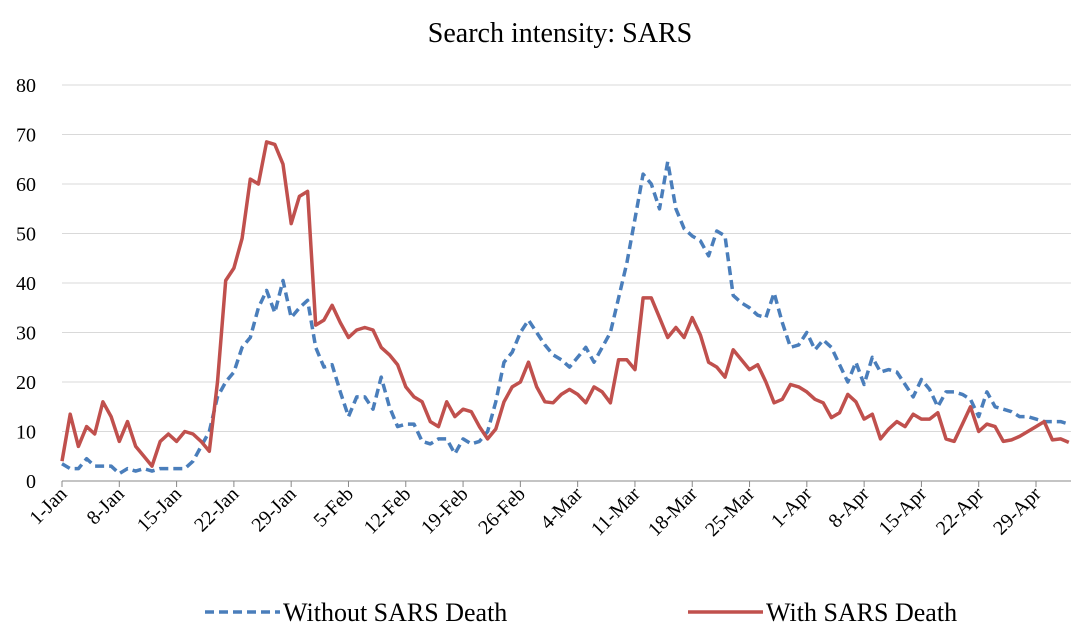  What do you see at coordinates (561, 508) in the screenshot?
I see `x-tick-label: 4-Mar` at bounding box center [561, 508].